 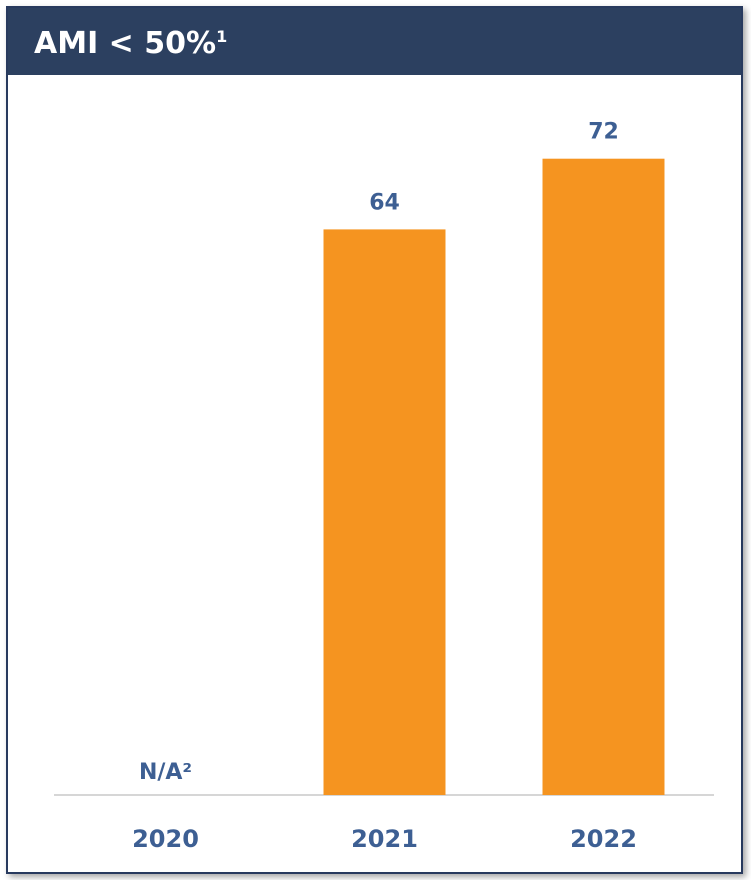 What do you see at coordinates (603, 132) in the screenshot?
I see `data-label-2022: 72` at bounding box center [603, 132].